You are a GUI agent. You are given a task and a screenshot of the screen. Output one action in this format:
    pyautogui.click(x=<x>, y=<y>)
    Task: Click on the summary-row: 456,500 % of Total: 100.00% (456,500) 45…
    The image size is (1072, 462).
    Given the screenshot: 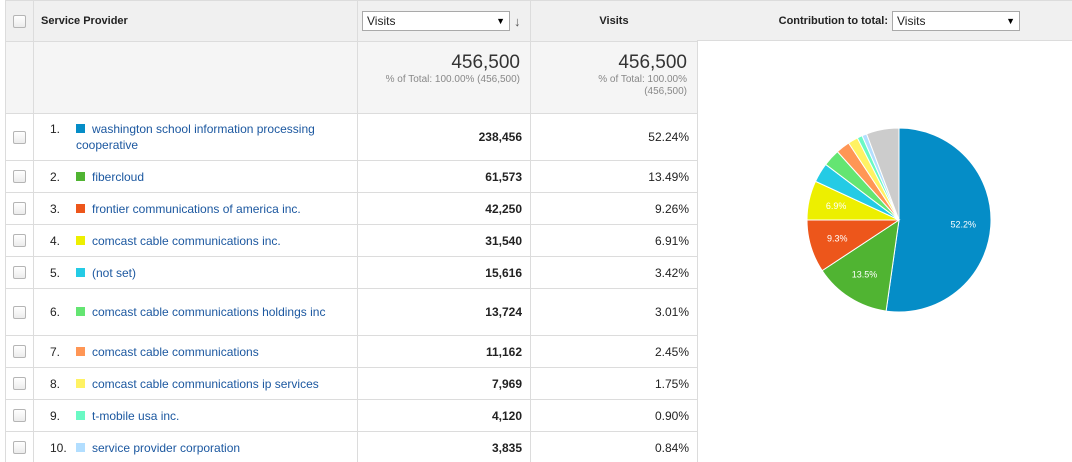 What is the action you would take?
    pyautogui.click(x=351, y=77)
    